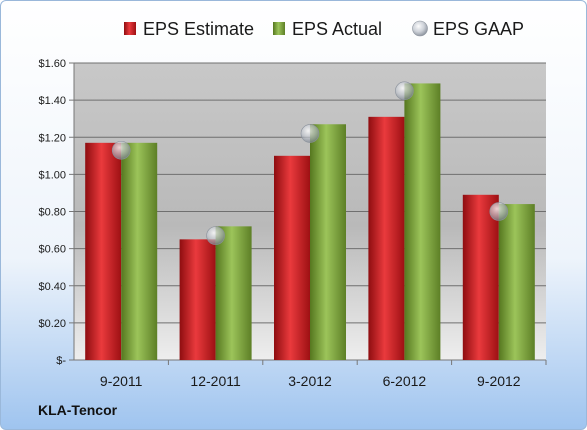  I want to click on y-tick-label: $0.20, so click(52, 324).